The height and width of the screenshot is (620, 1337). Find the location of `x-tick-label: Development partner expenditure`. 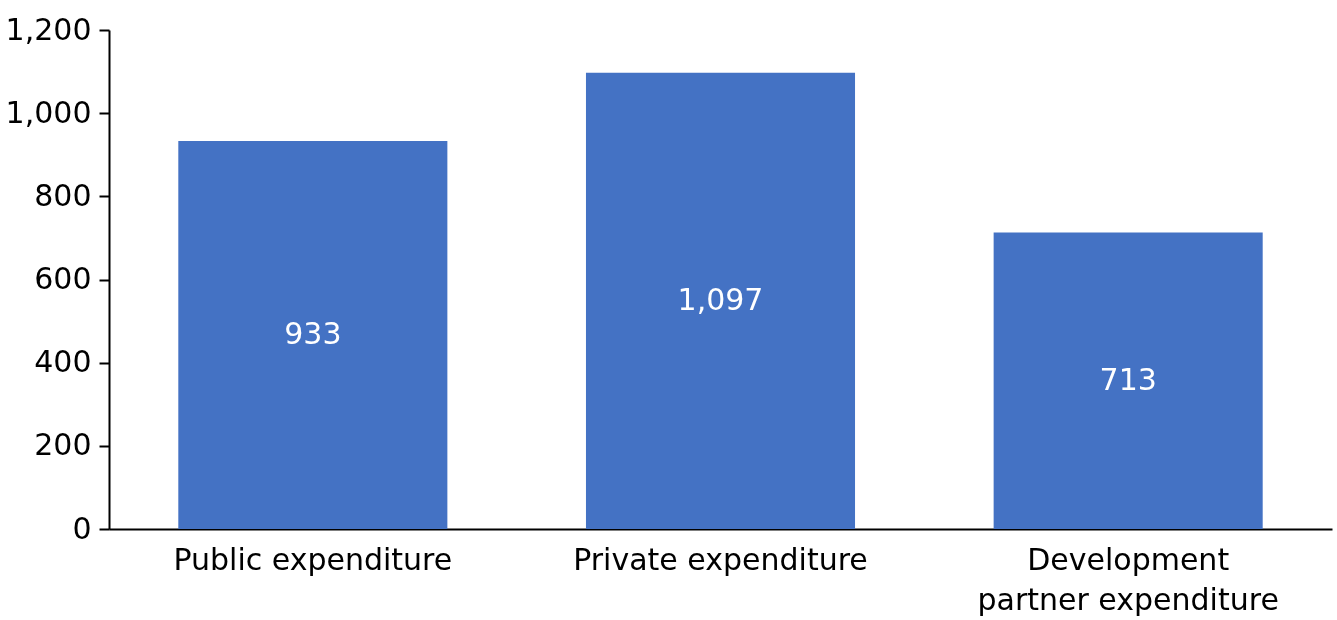

x-tick-label: Development partner expenditure is located at coordinates (1128, 579).